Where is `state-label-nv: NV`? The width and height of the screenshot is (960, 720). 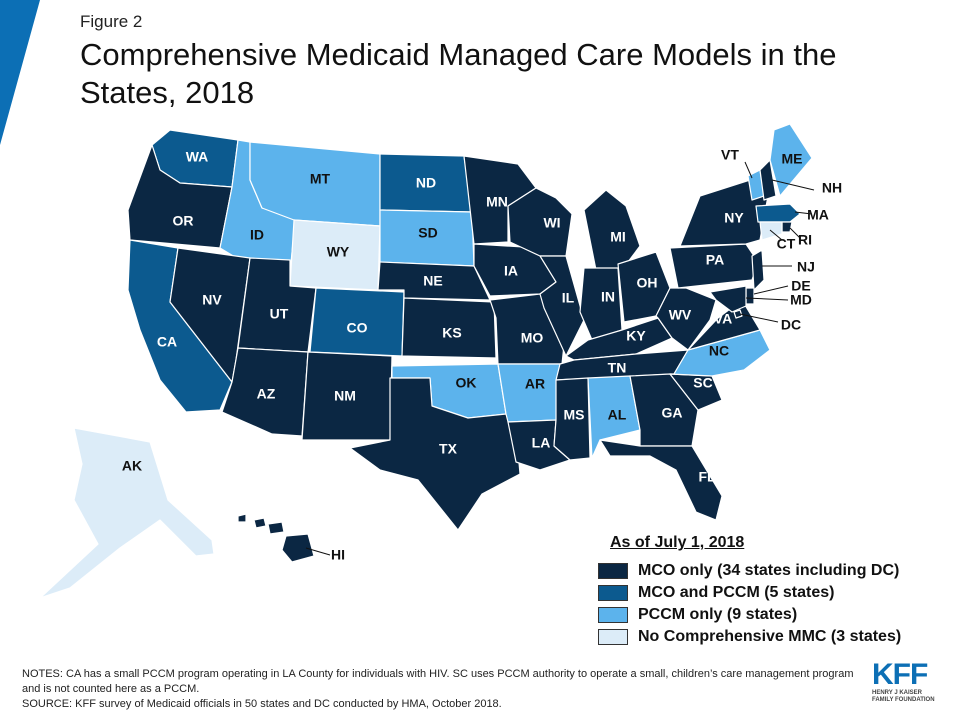
state-label-nv: NV is located at coordinates (212, 300).